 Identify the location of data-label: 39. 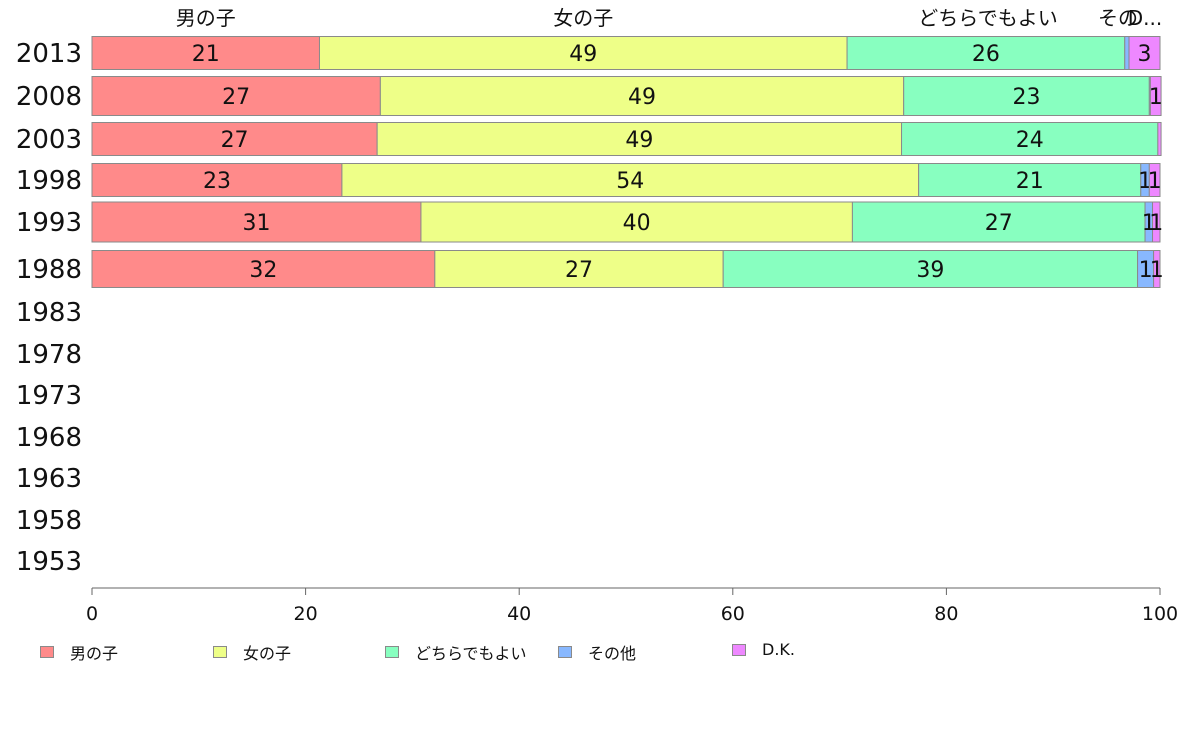
(930, 270).